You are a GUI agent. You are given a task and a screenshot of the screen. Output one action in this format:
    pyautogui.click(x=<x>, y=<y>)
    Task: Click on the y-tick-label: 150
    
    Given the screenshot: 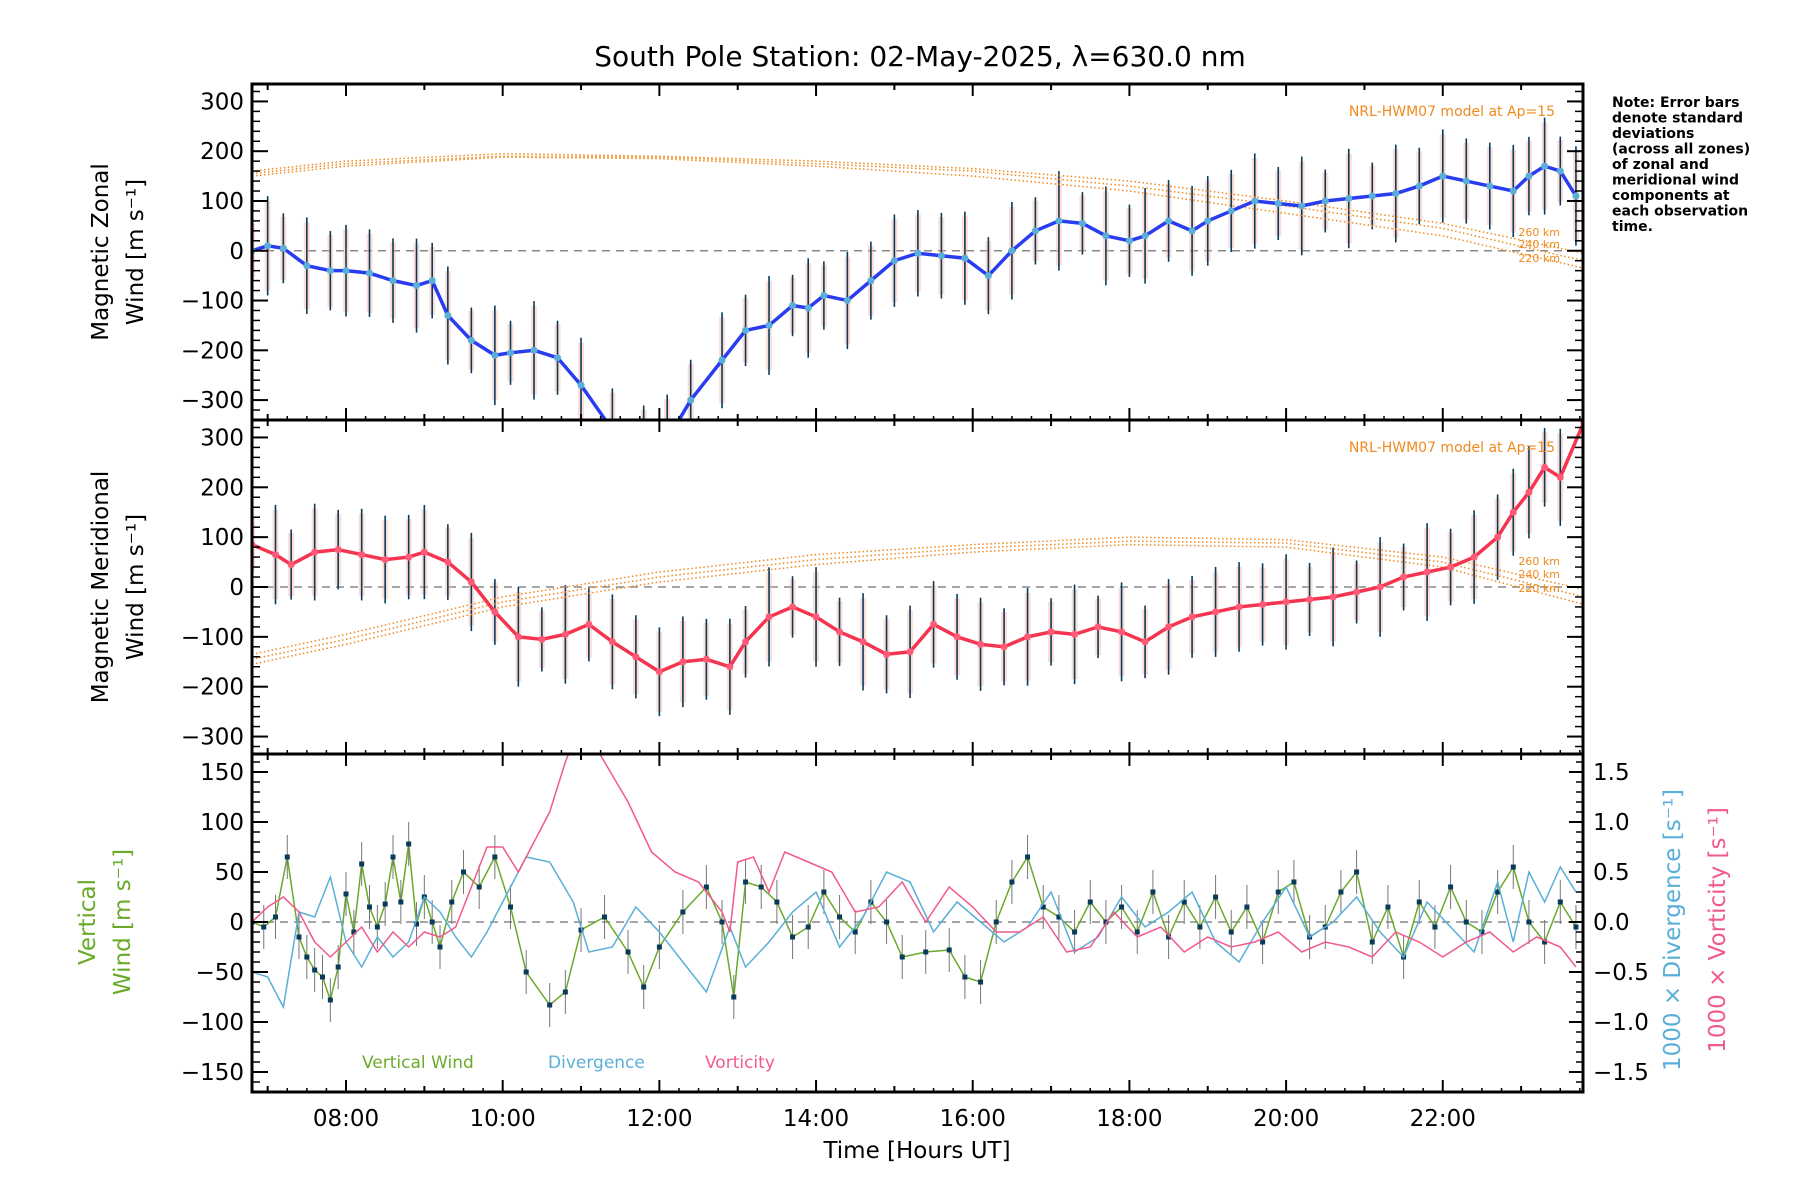 What is the action you would take?
    pyautogui.click(x=222, y=773)
    